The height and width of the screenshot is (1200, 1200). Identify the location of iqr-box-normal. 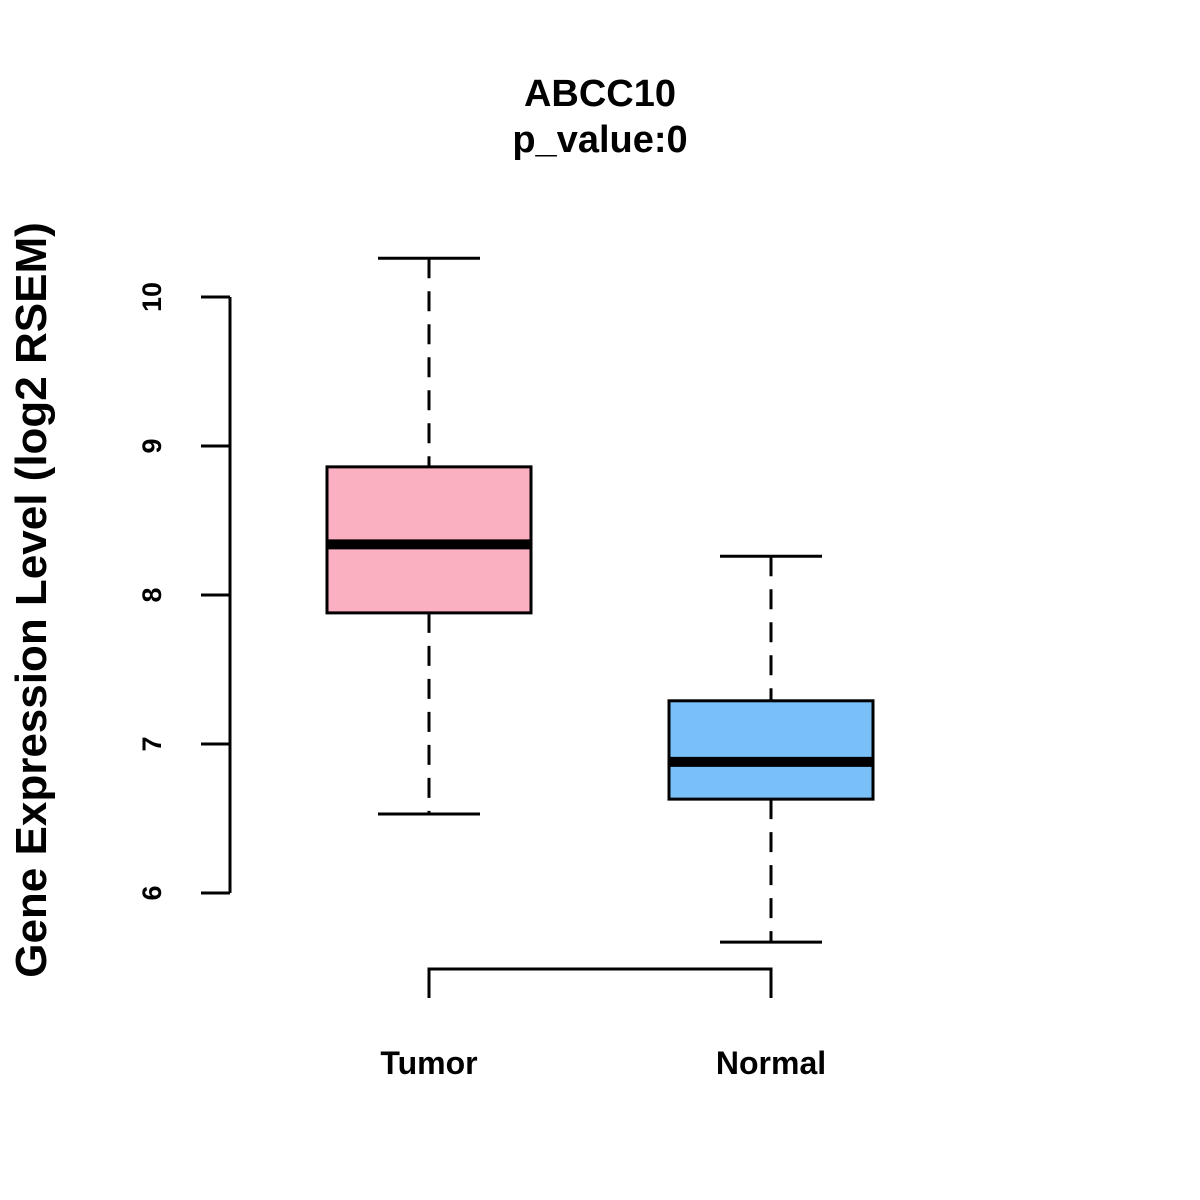
(771, 750).